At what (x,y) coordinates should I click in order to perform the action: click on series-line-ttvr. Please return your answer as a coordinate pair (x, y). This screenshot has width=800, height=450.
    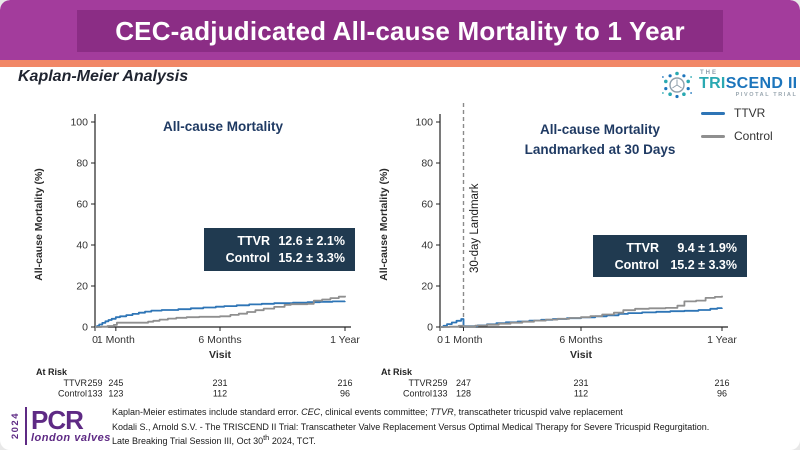
    Looking at the image, I should click on (220, 314).